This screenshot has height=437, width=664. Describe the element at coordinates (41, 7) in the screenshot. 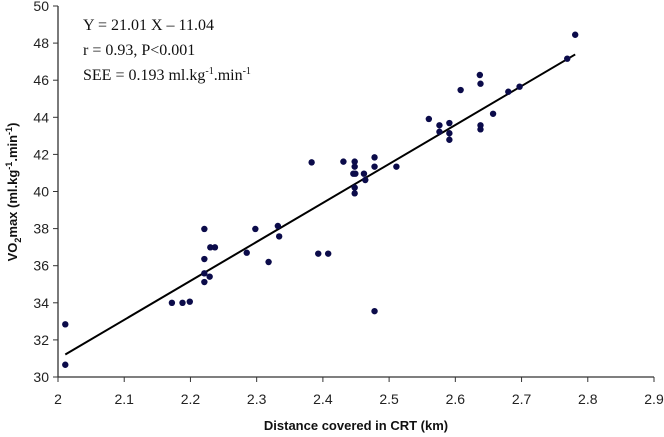

I see `y-tick-label: 50` at that location.